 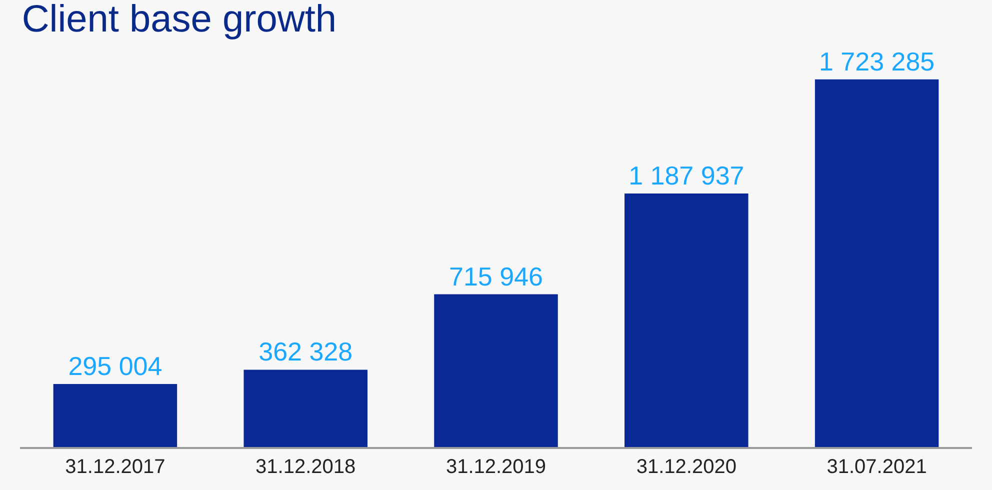 What do you see at coordinates (876, 467) in the screenshot?
I see `x-tick-label: 31.07.2021` at bounding box center [876, 467].